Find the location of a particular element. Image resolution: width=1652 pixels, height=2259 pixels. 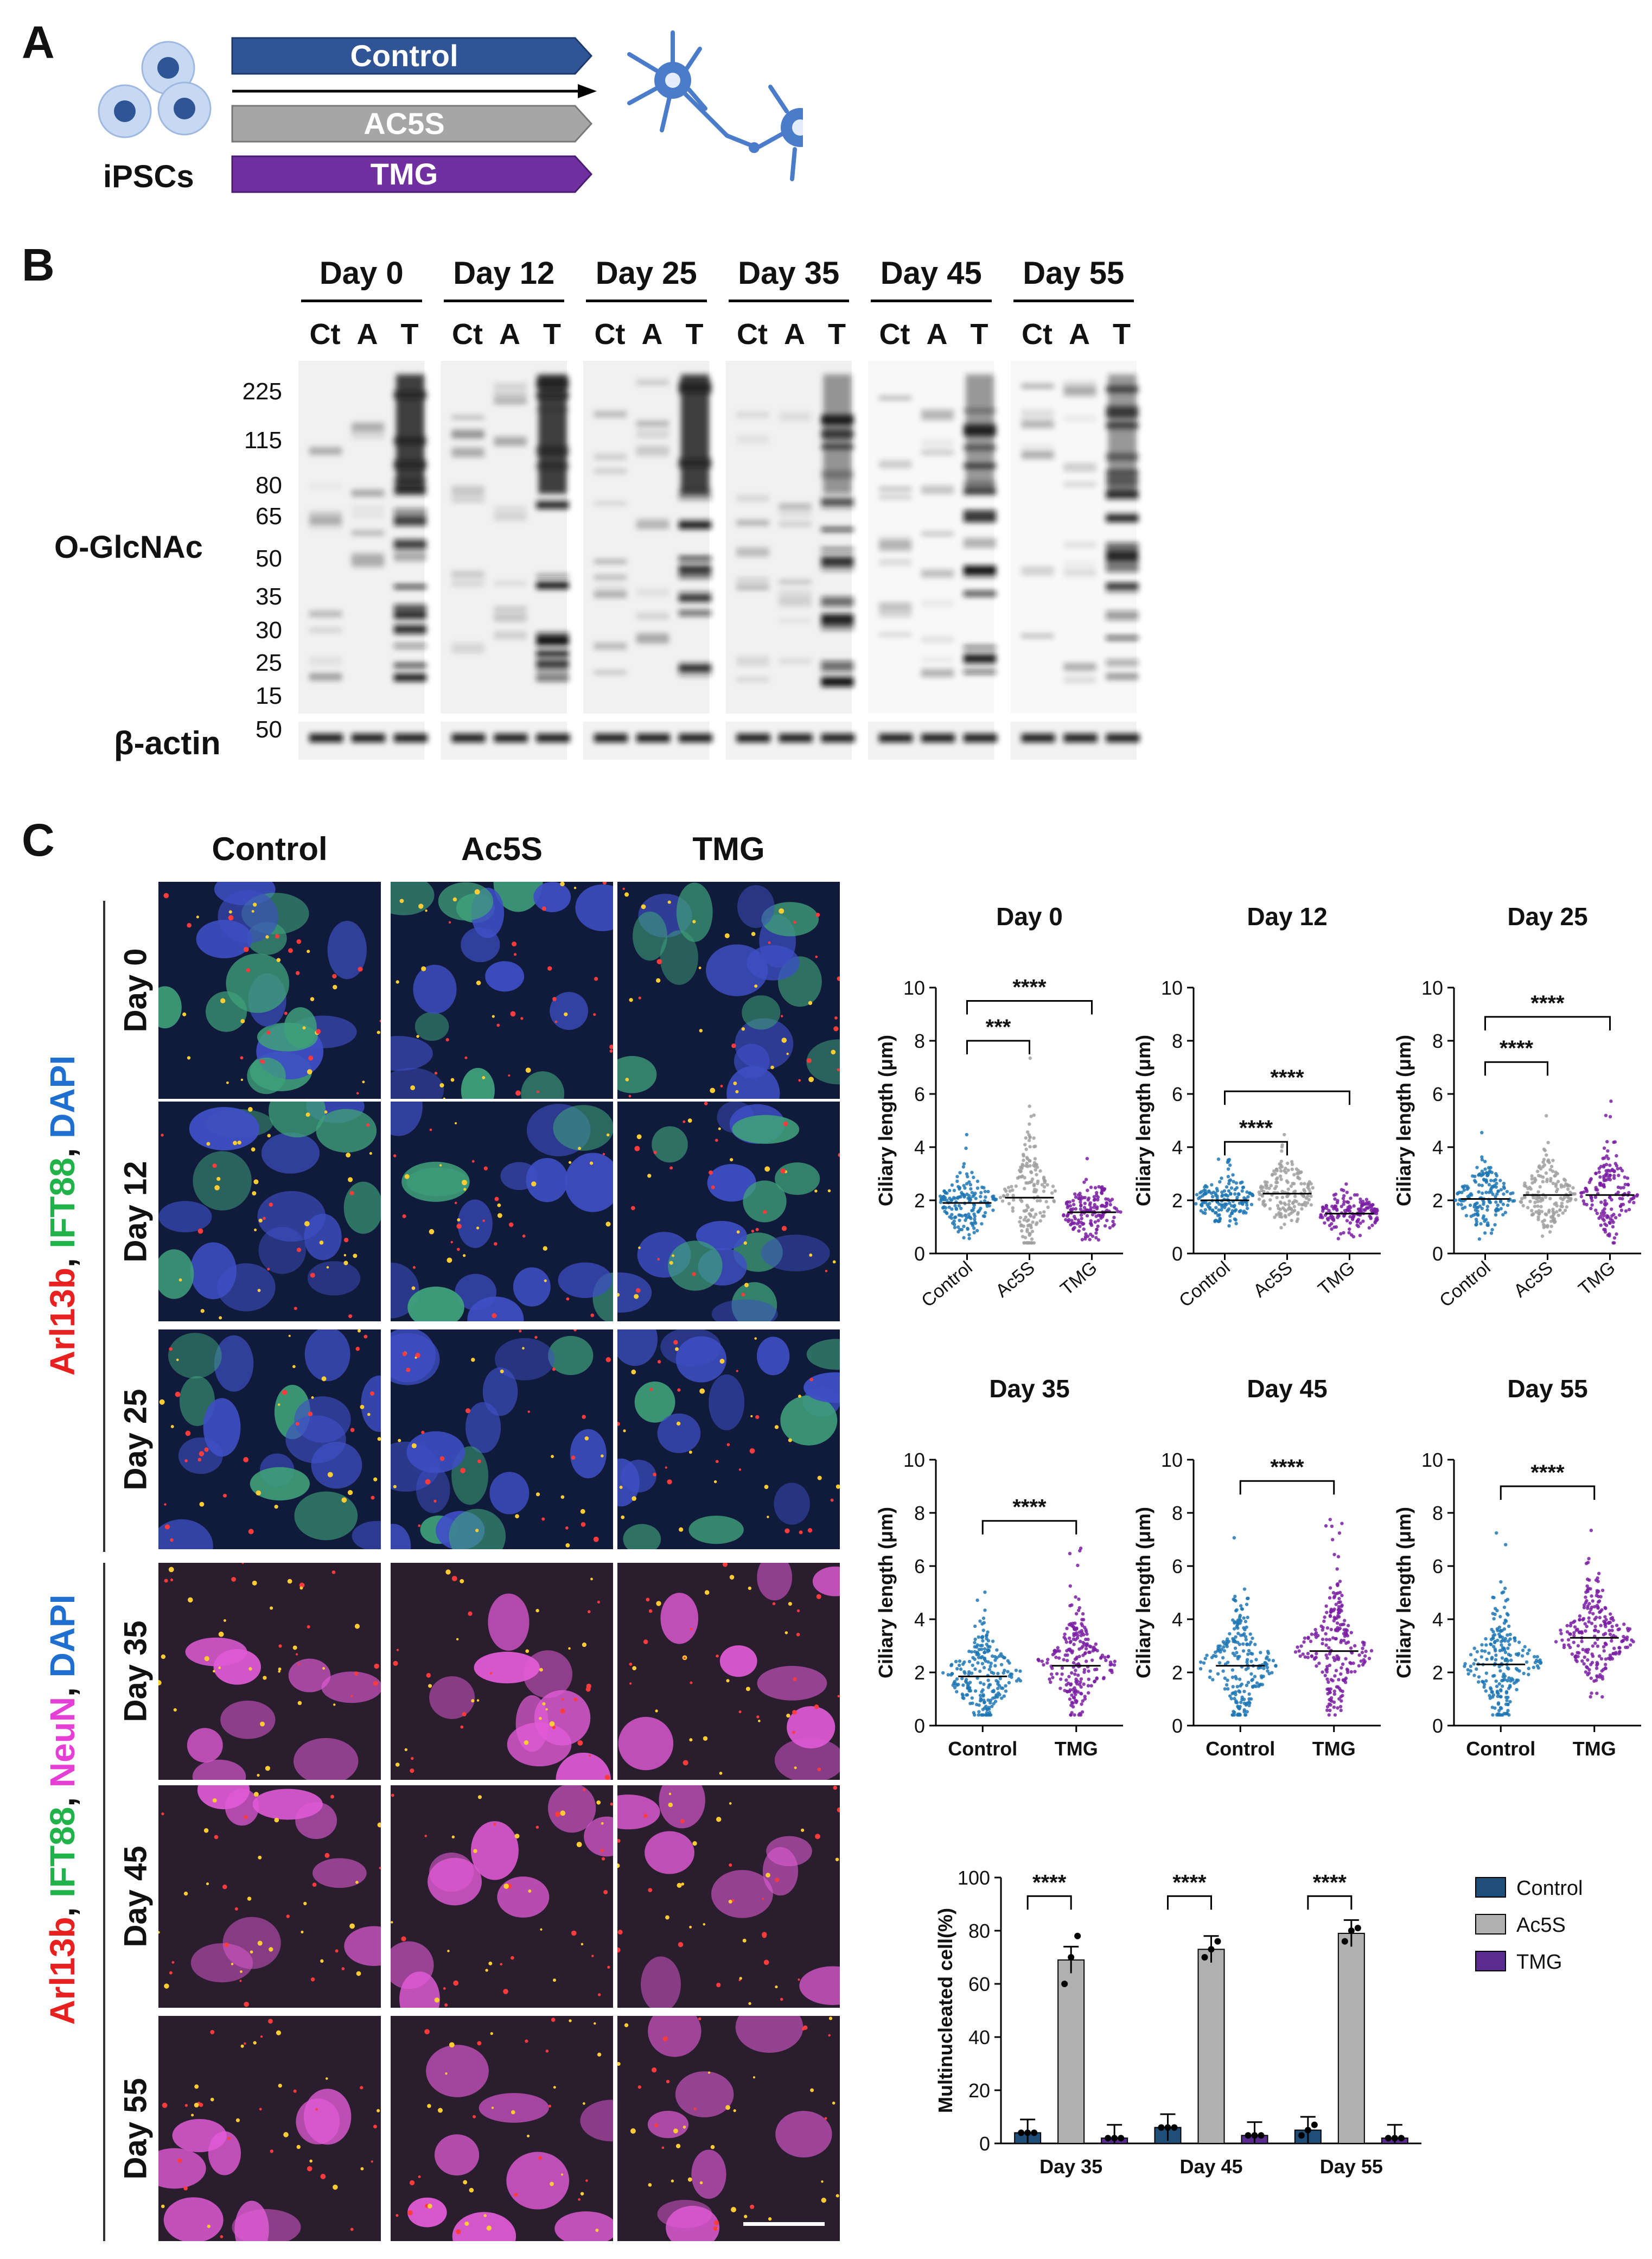

lane-label: Ct is located at coordinates (894, 334).